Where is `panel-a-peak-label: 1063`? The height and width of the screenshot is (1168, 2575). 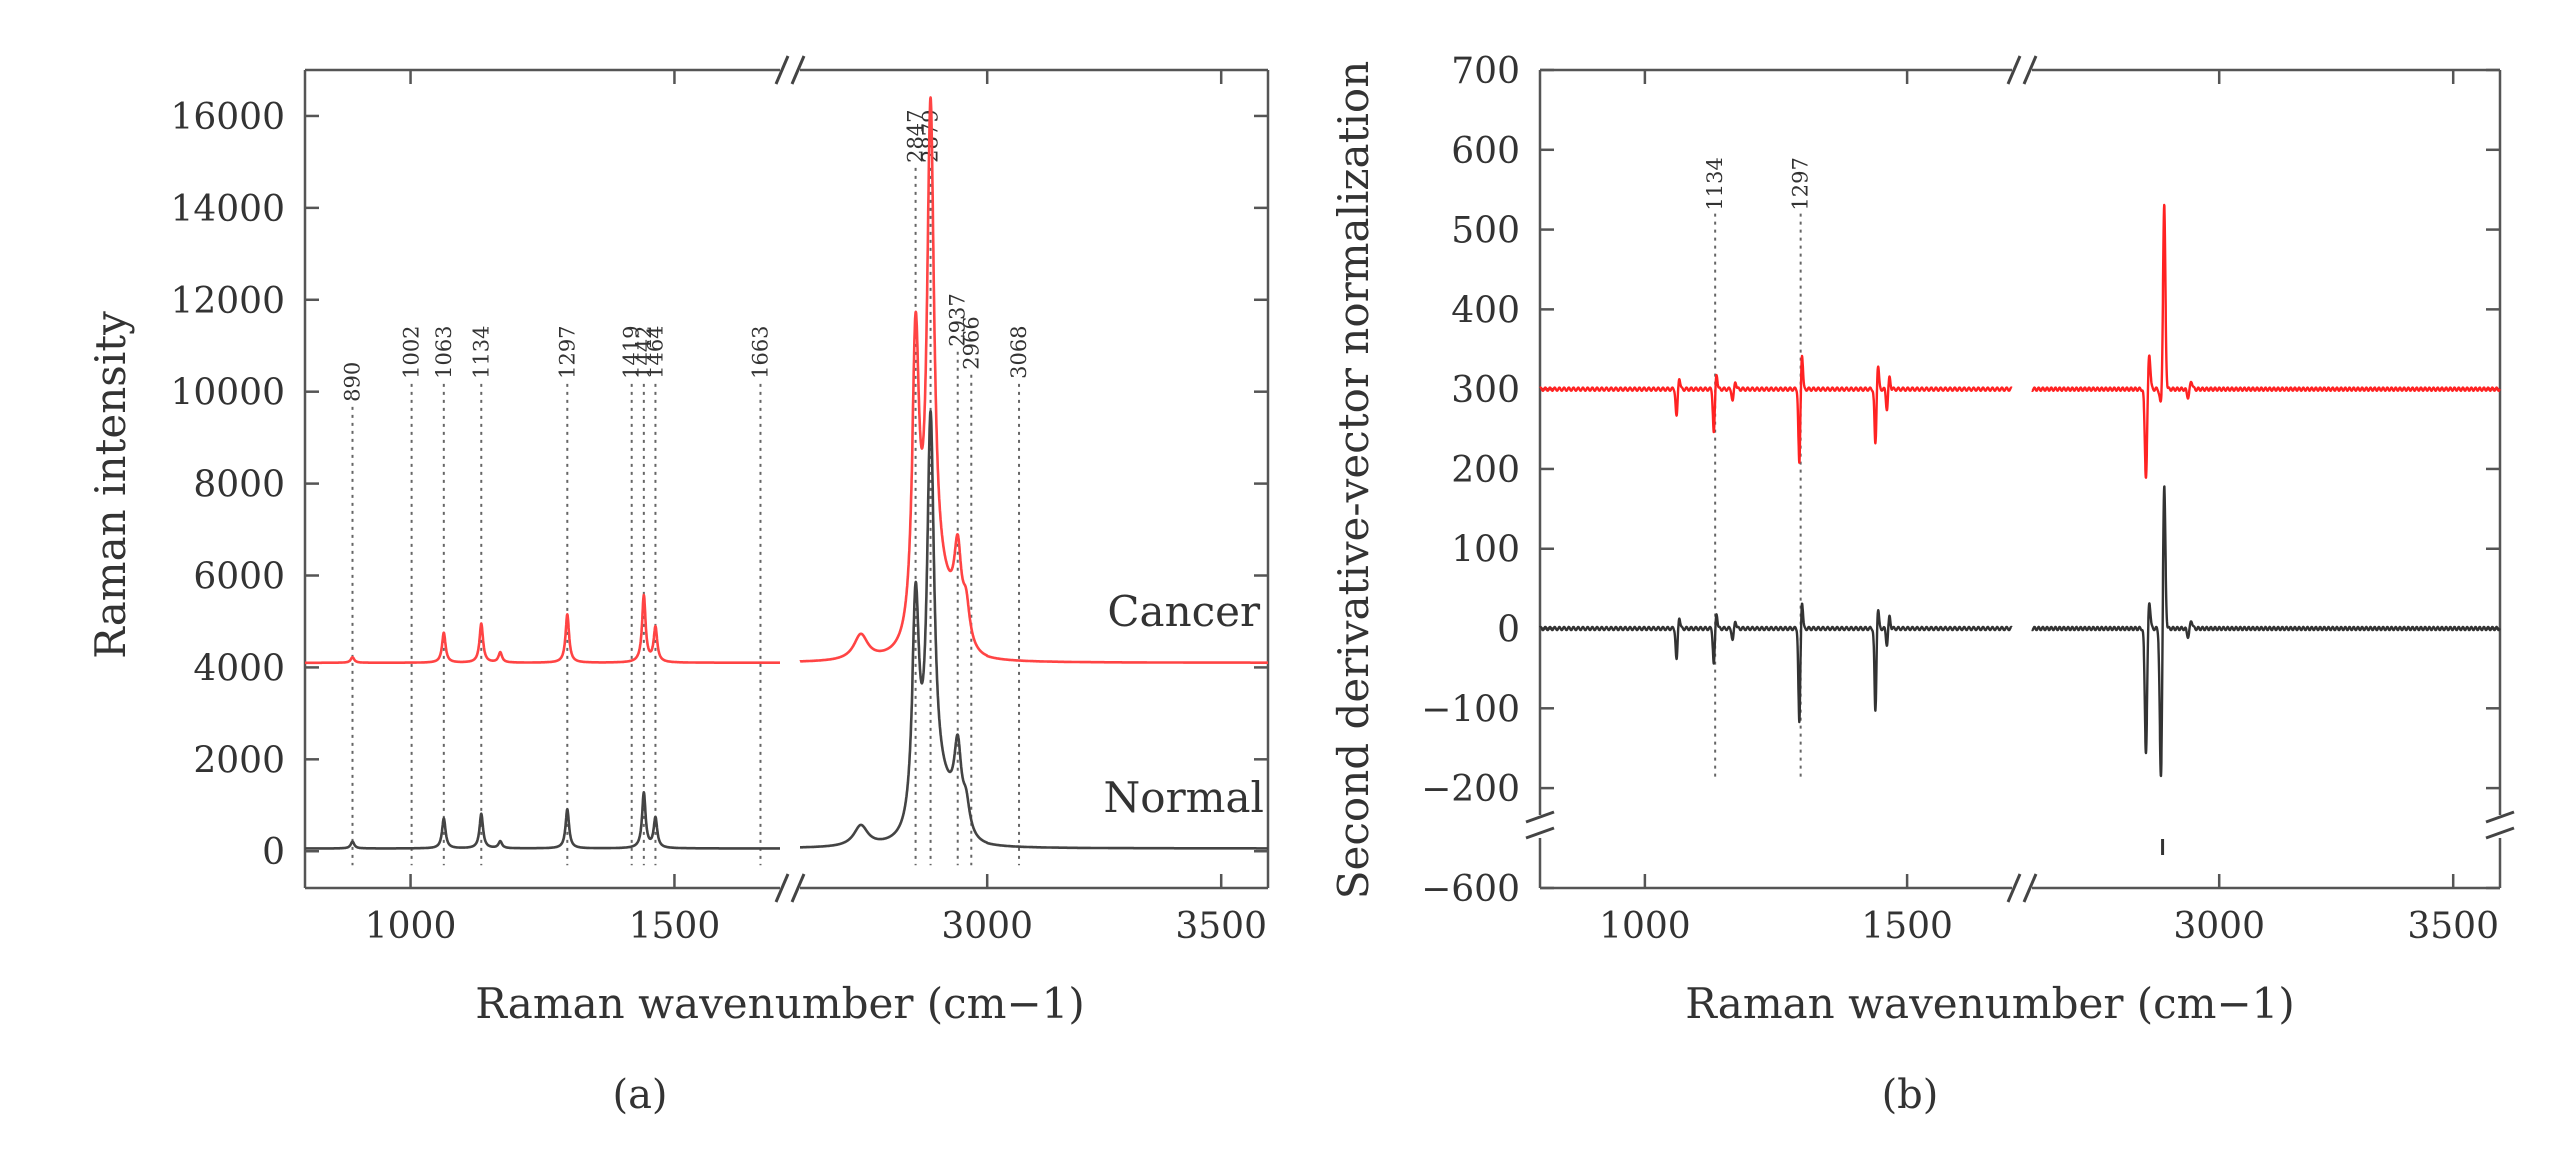 panel-a-peak-label: 1063 is located at coordinates (444, 351).